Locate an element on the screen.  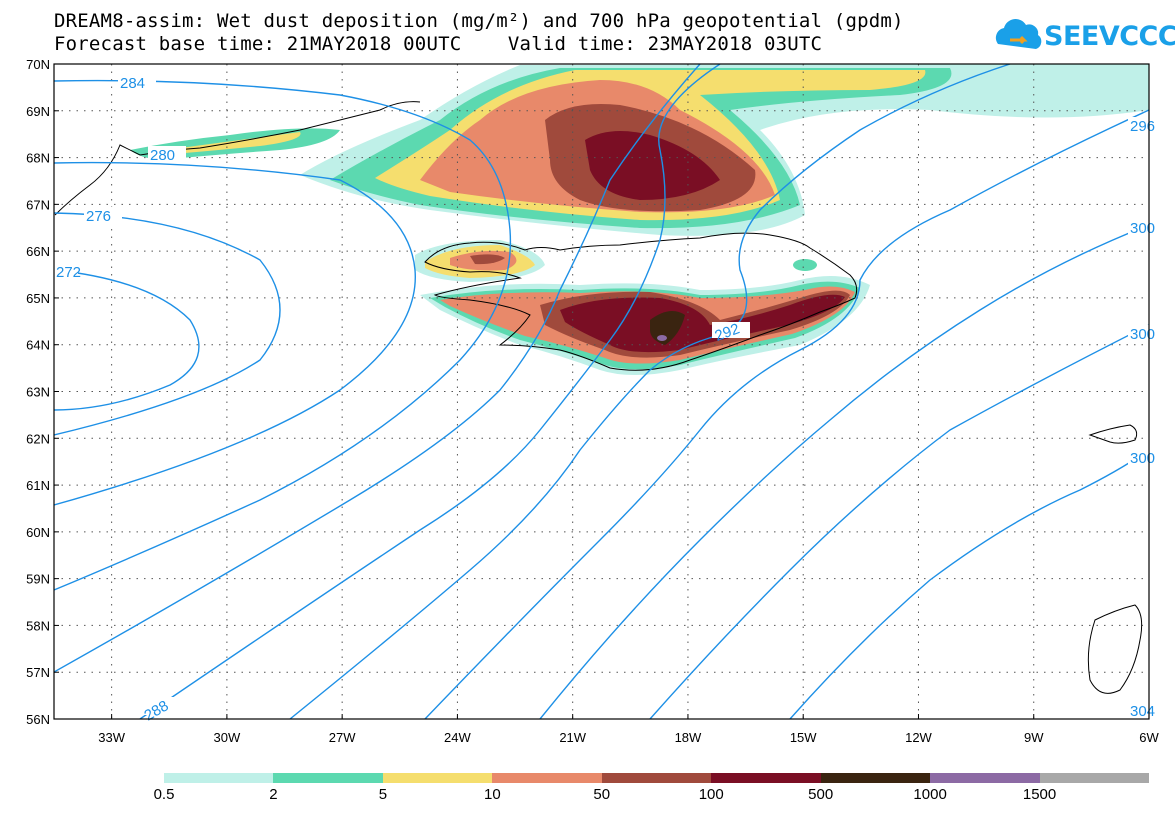
lat-label: 59N is located at coordinates (38, 579).